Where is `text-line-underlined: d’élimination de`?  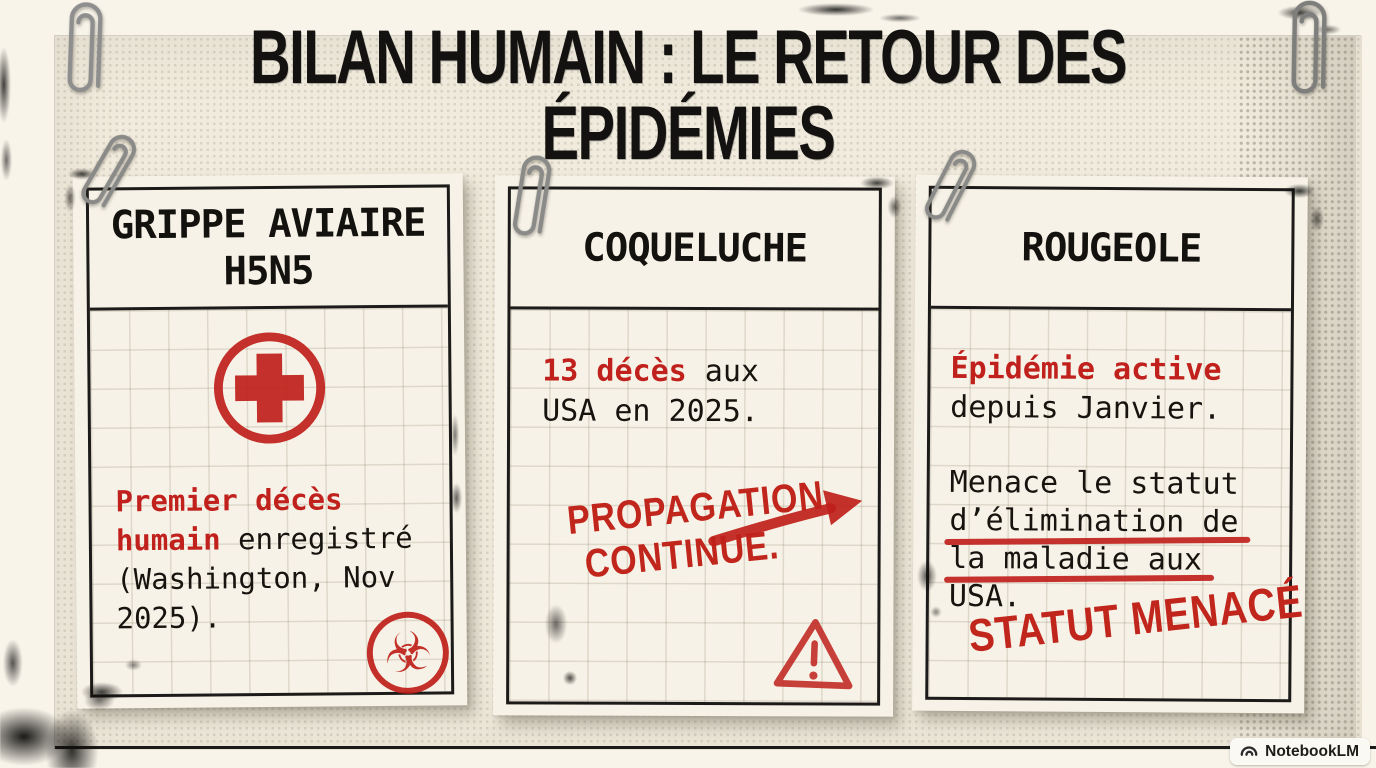 text-line-underlined: d’élimination de is located at coordinates (1093, 522).